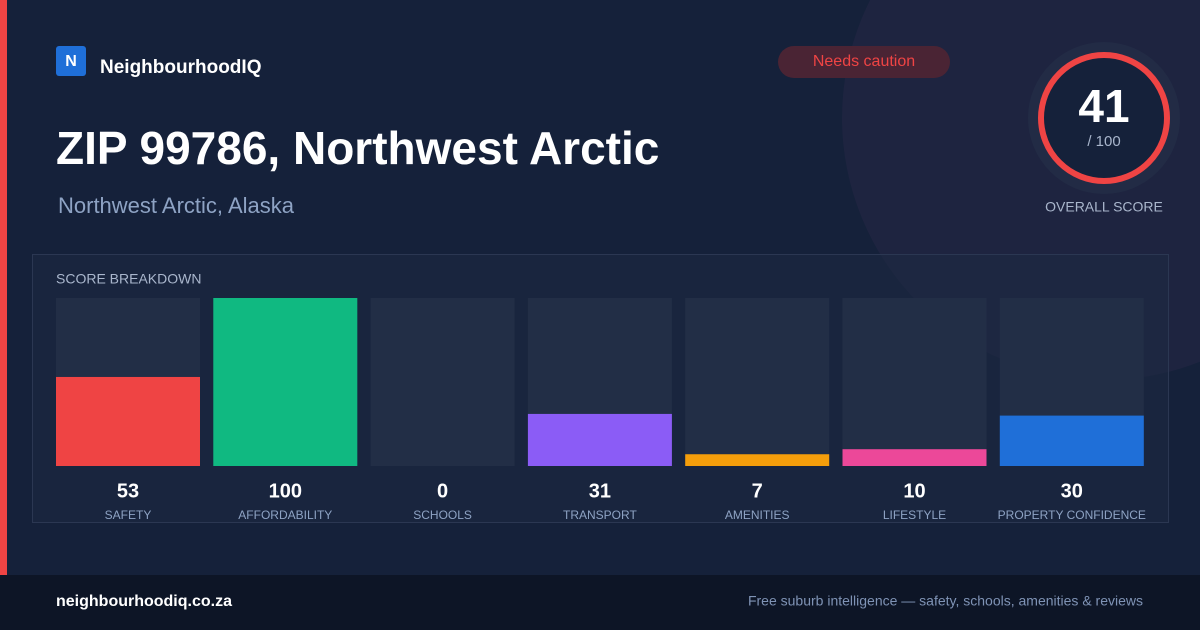 This screenshot has height=630, width=1200. Describe the element at coordinates (128, 279) in the screenshot. I see `breakdown-title: SCORE BREAKDOWN` at that location.